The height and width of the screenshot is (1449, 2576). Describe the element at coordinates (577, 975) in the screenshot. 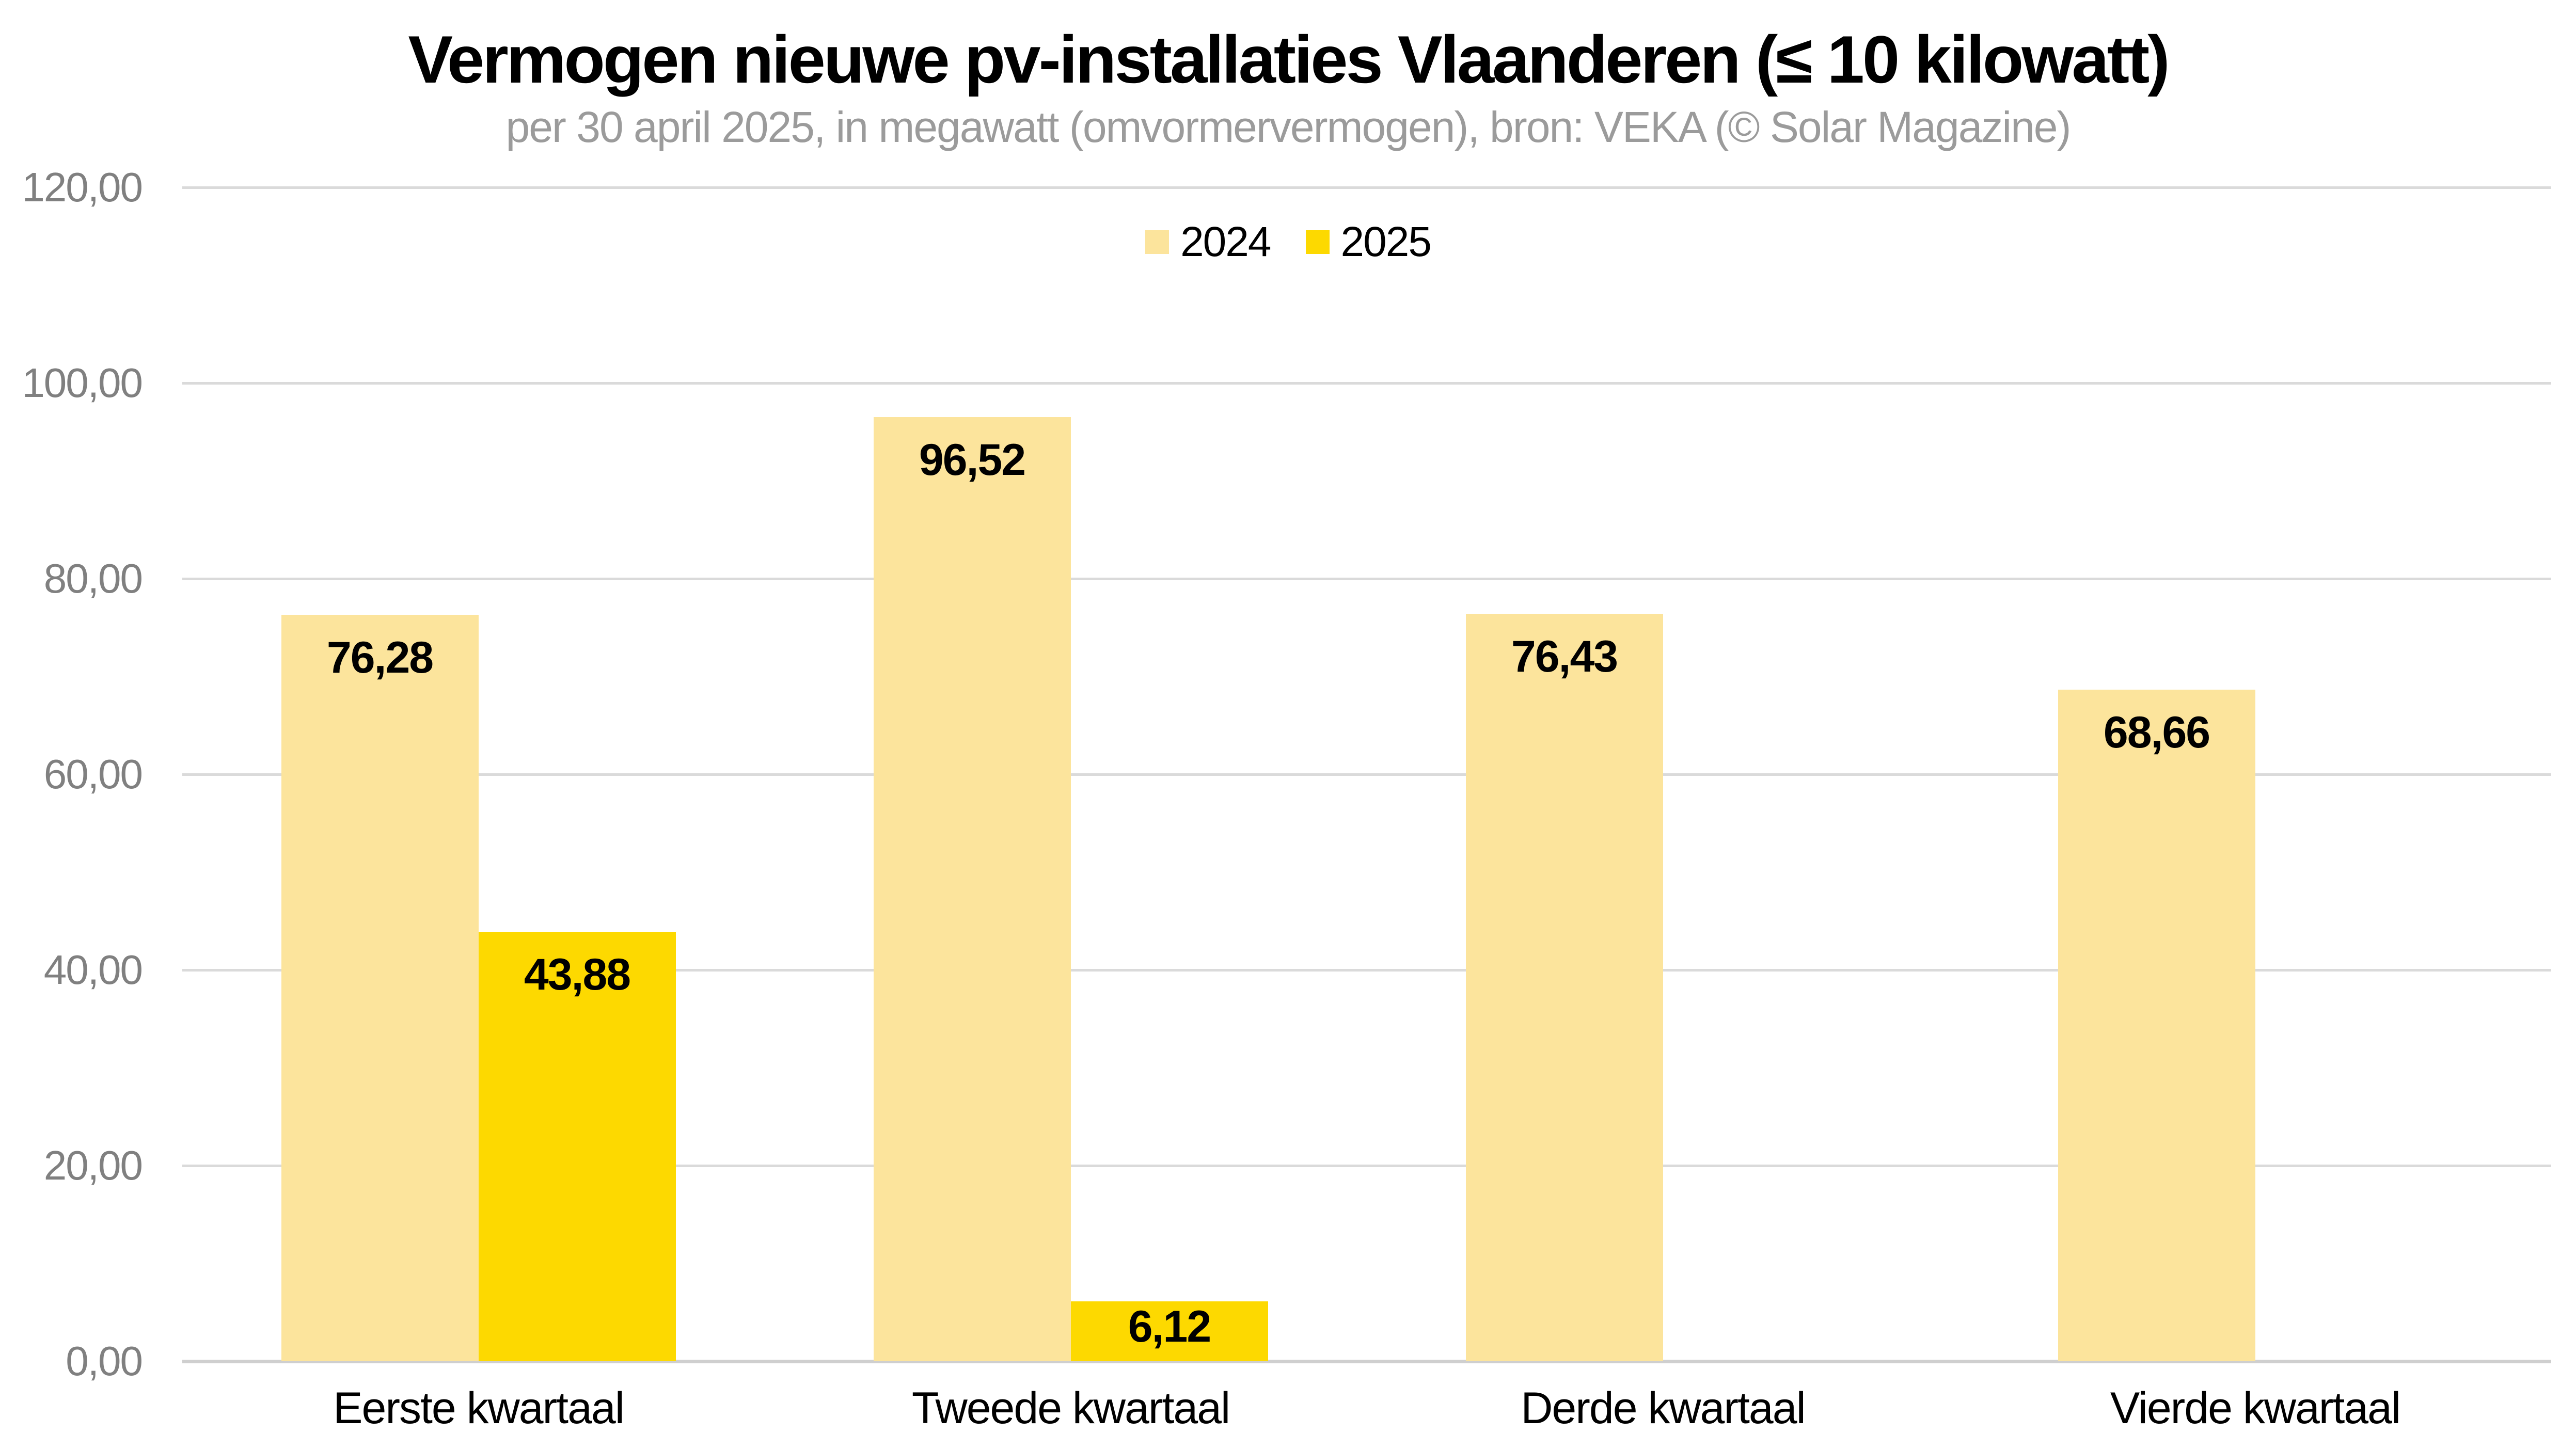

I see `bar-value-label: 43,88` at that location.